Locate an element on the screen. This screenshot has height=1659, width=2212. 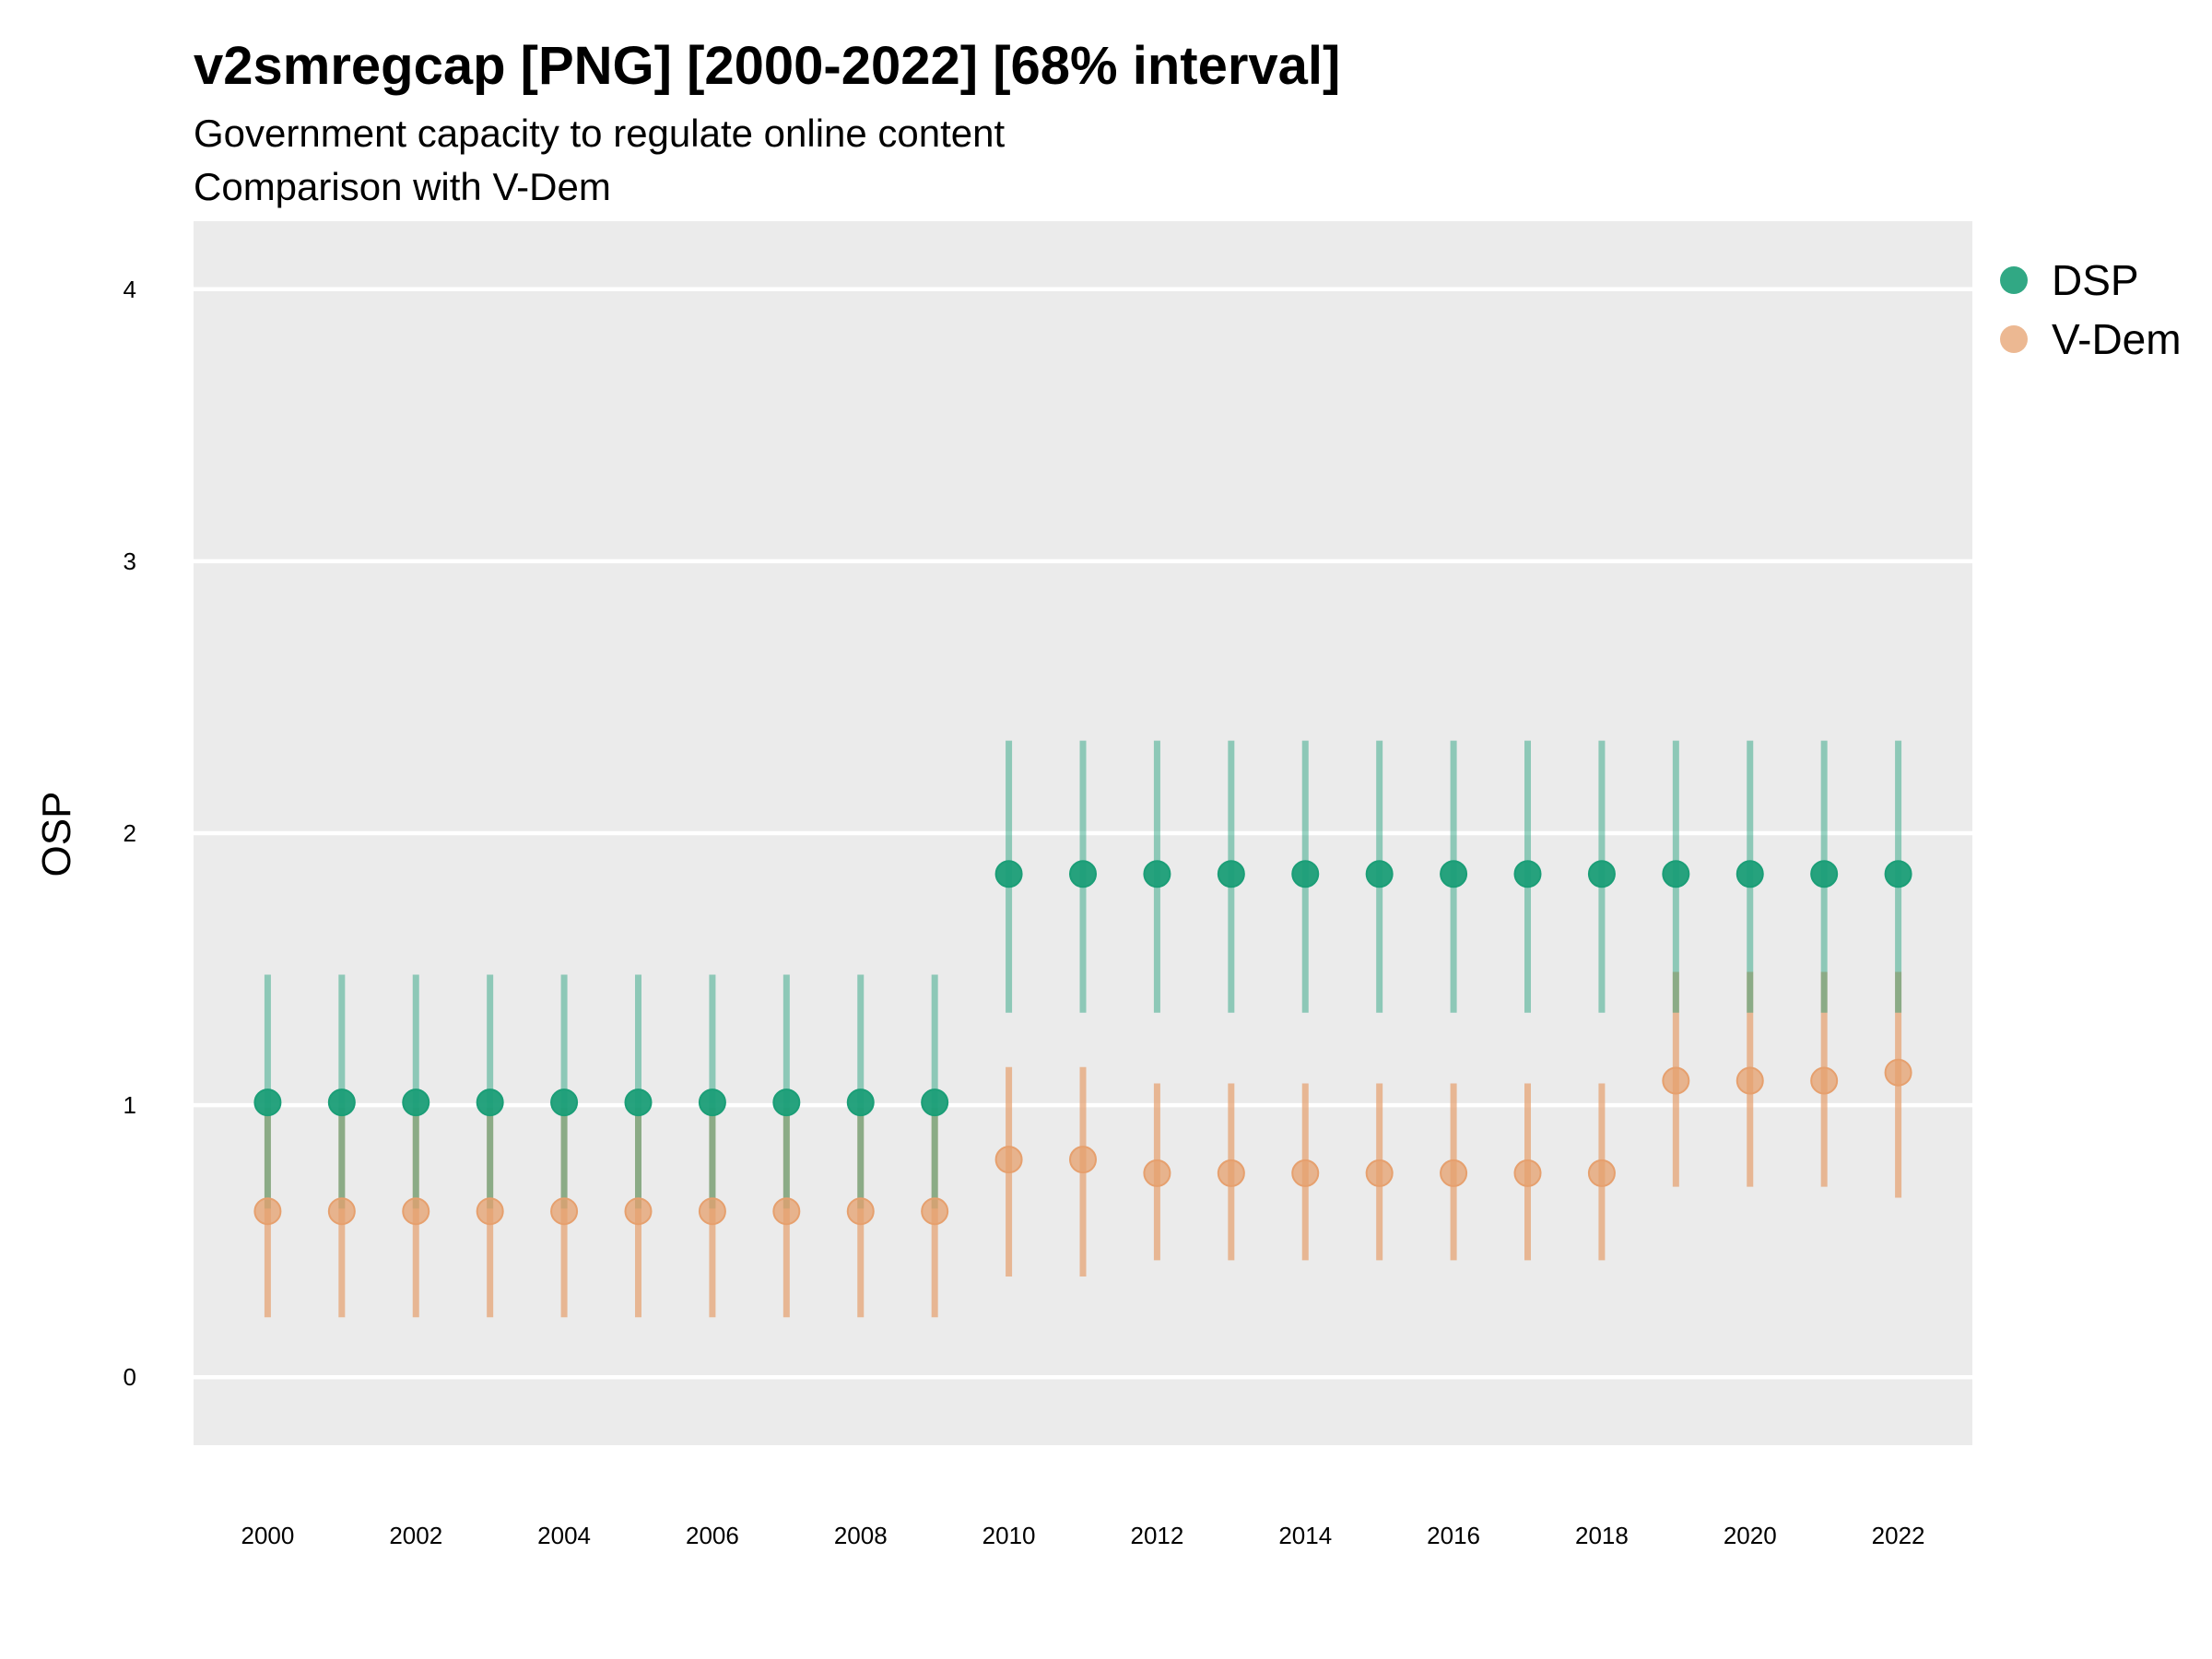
legend-item-dsp: DSP is located at coordinates (2091, 280).